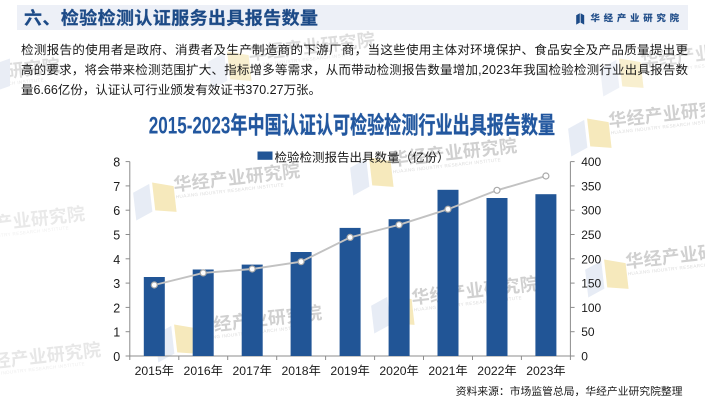  Describe the element at coordinates (190, 126) in the screenshot. I see `svg-text: 2015-2023` at that location.